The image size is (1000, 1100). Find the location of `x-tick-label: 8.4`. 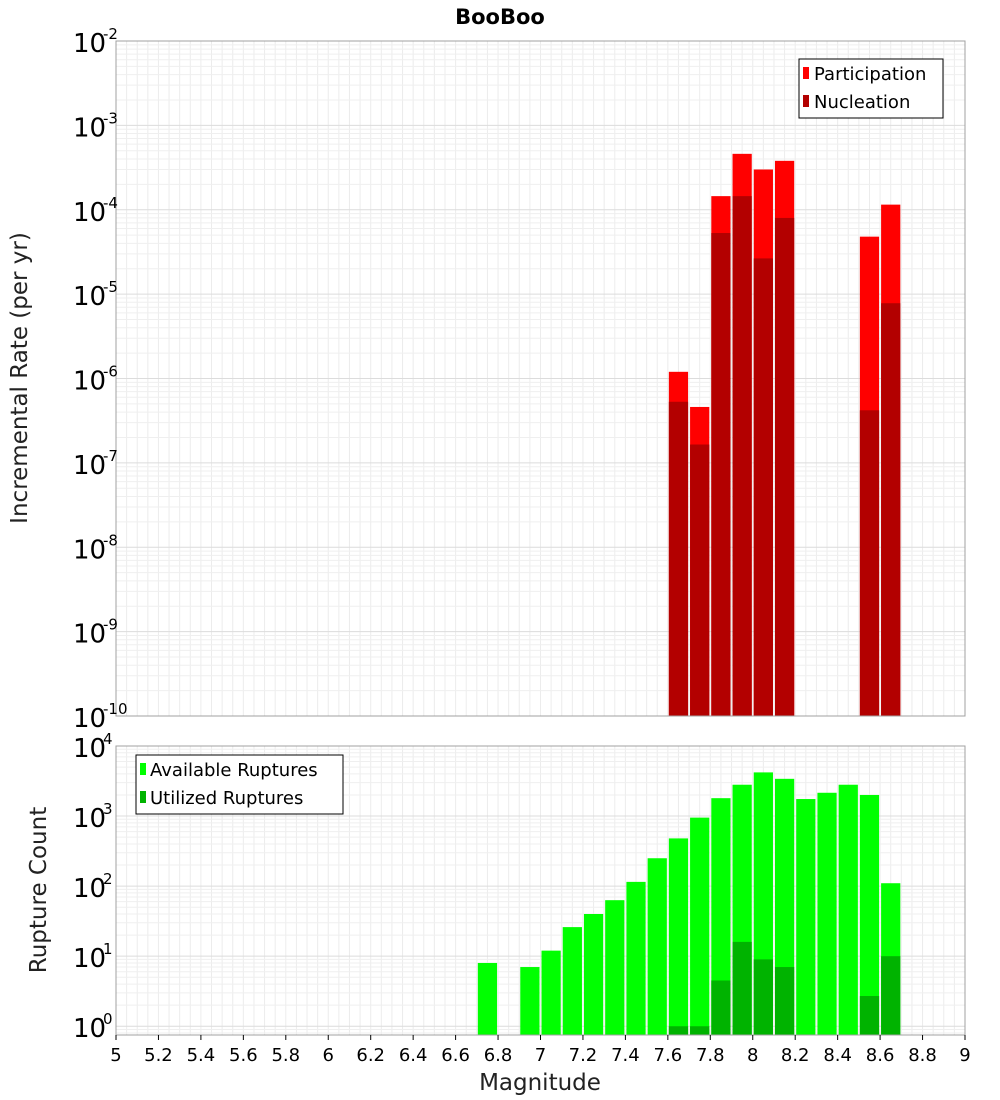

x-tick-label: 8.4 is located at coordinates (837, 1055).